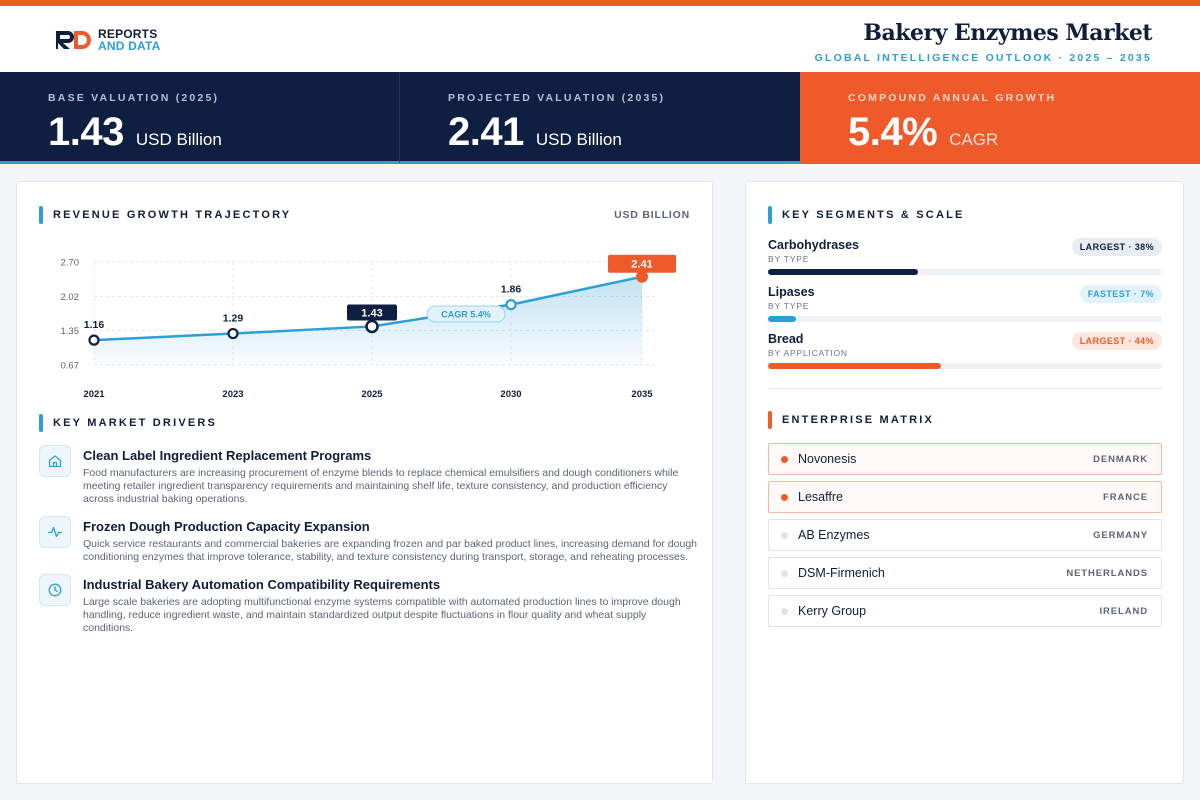  What do you see at coordinates (486, 132) in the screenshot?
I see `kpi-value: 2.41` at bounding box center [486, 132].